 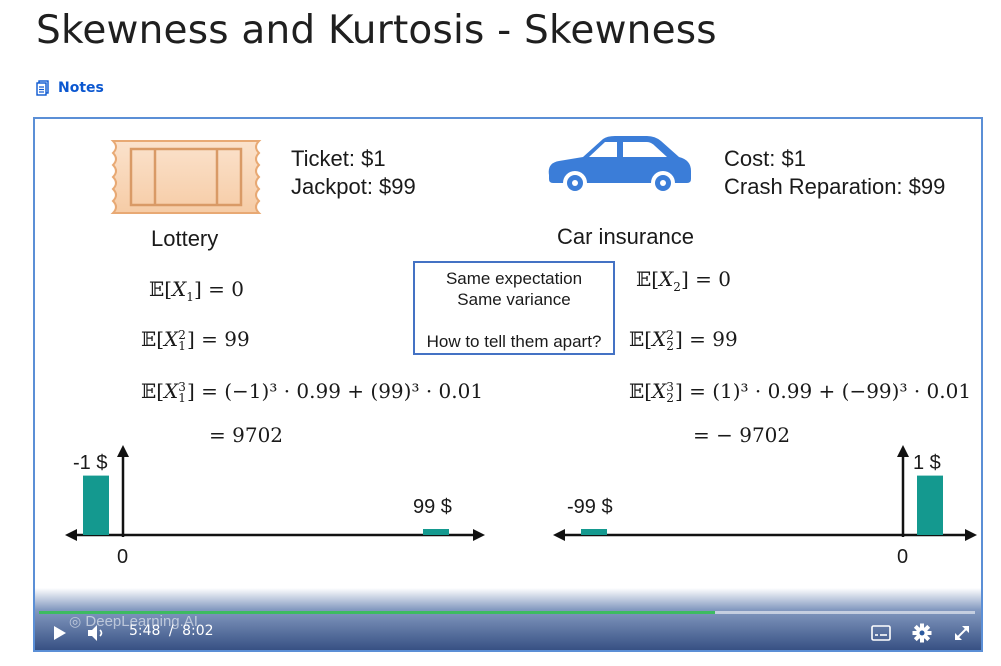 What do you see at coordinates (353, 186) in the screenshot?
I see `lottery-jackpot-text: Jackpot: $99` at bounding box center [353, 186].